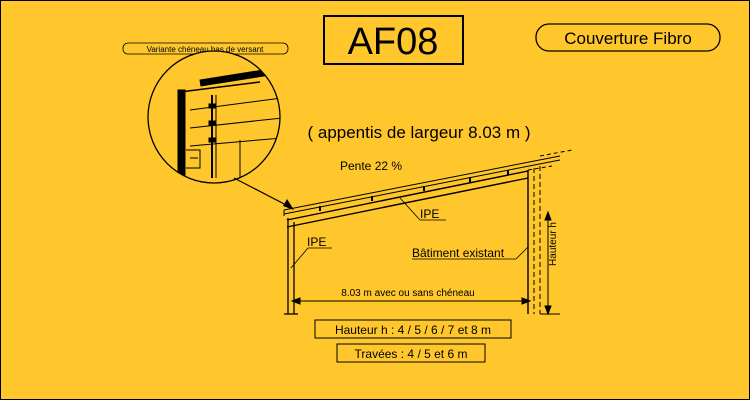 The height and width of the screenshot is (400, 750). What do you see at coordinates (407, 293) in the screenshot?
I see `width-label: 8.03 m avec ou sans chéneau` at bounding box center [407, 293].